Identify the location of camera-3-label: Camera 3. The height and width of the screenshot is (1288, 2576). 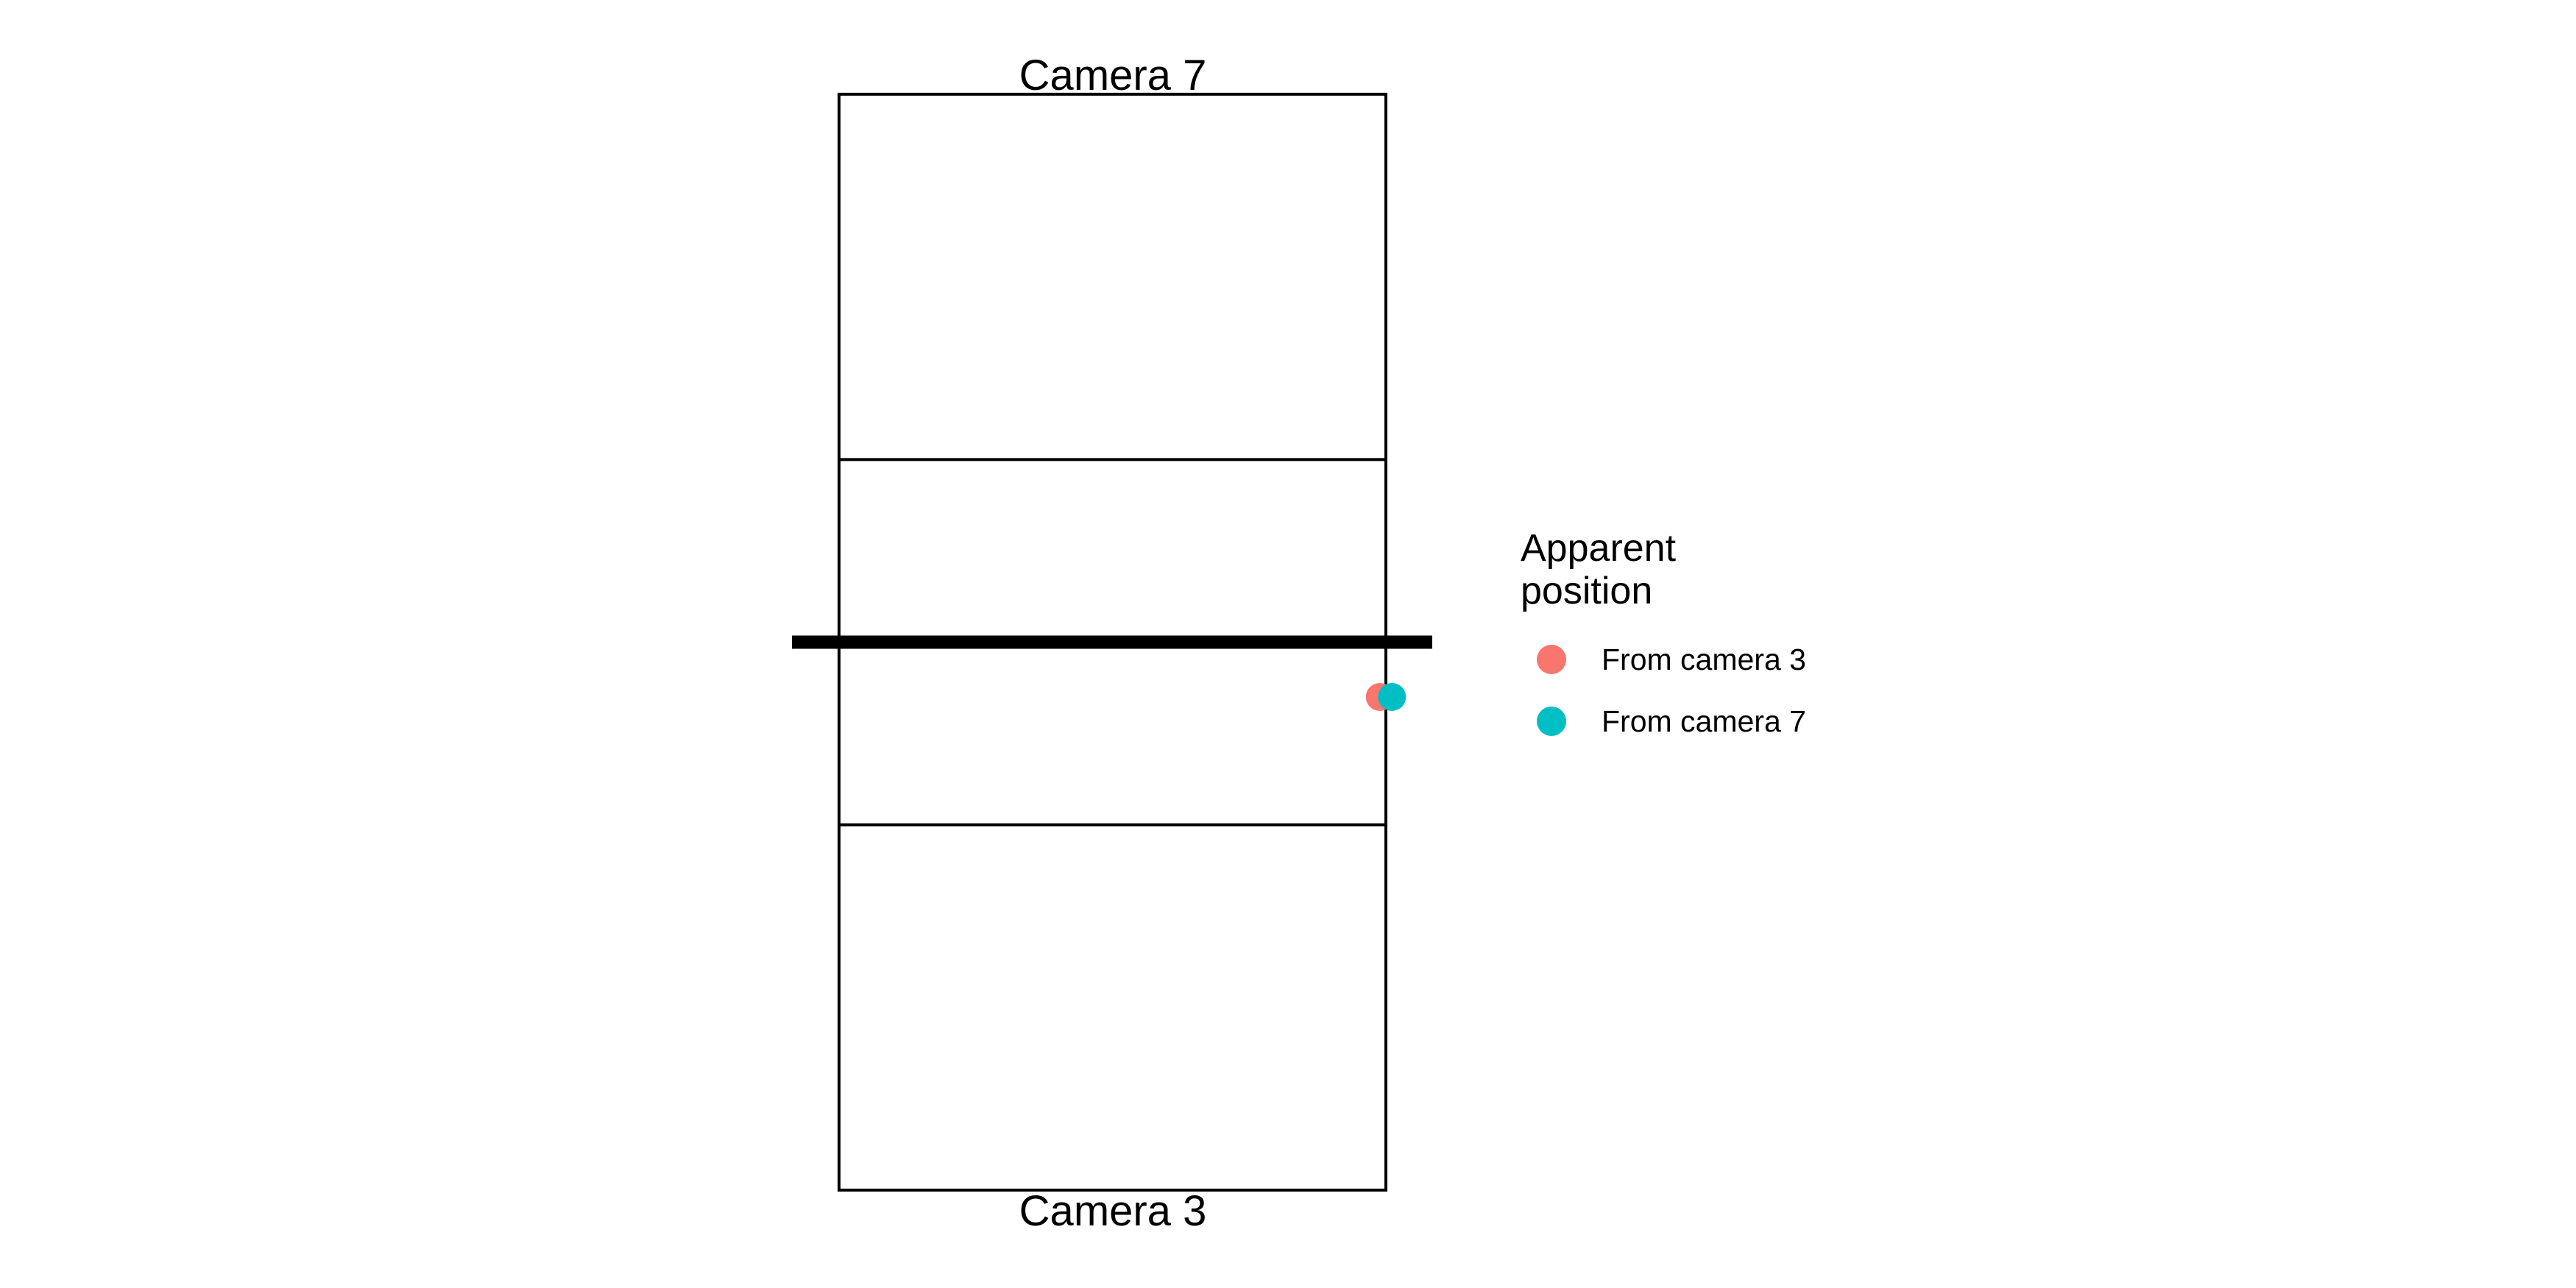
(1113, 1211).